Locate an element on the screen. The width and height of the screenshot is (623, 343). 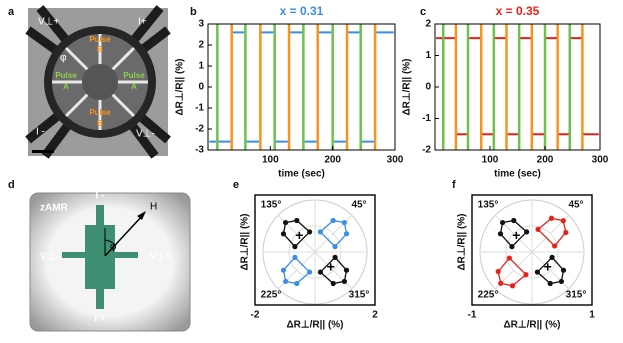
y-tick-label: 3 is located at coordinates (201, 24).